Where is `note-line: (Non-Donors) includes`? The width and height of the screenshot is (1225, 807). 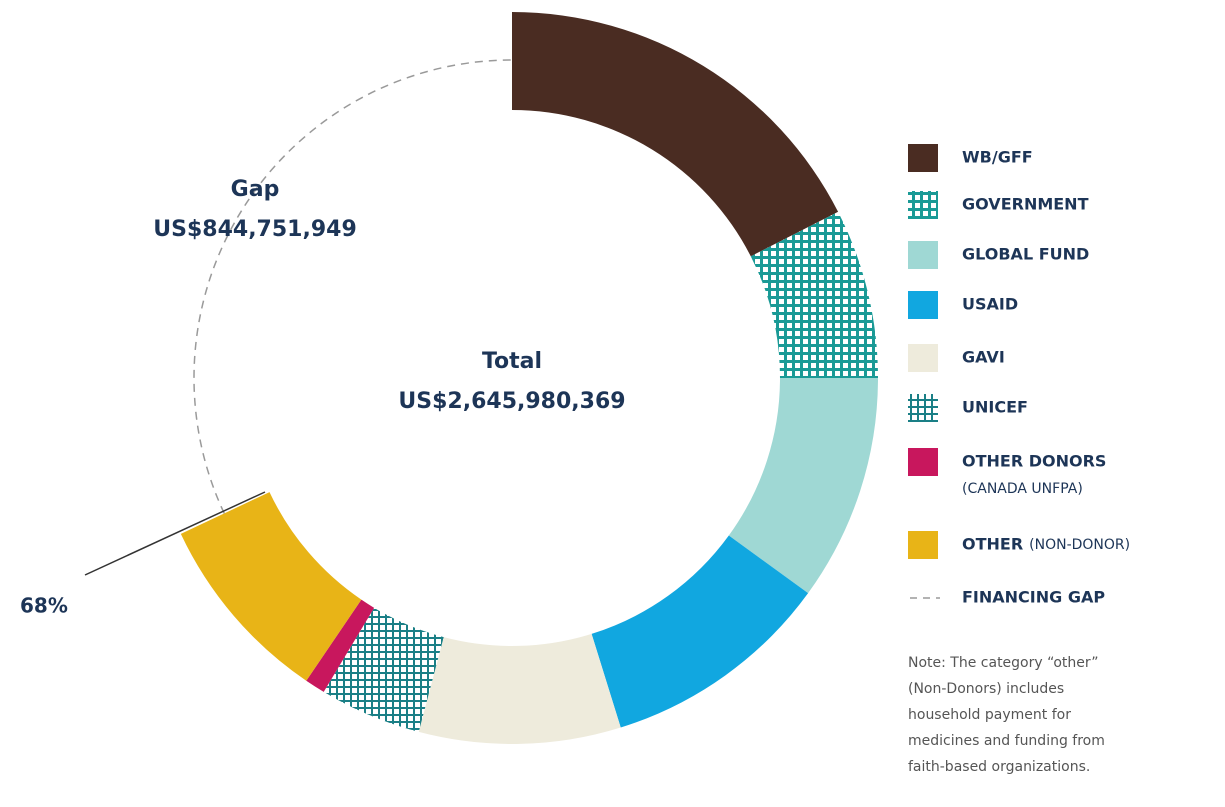
note-line: (Non-Donors) includes is located at coordinates (986, 689).